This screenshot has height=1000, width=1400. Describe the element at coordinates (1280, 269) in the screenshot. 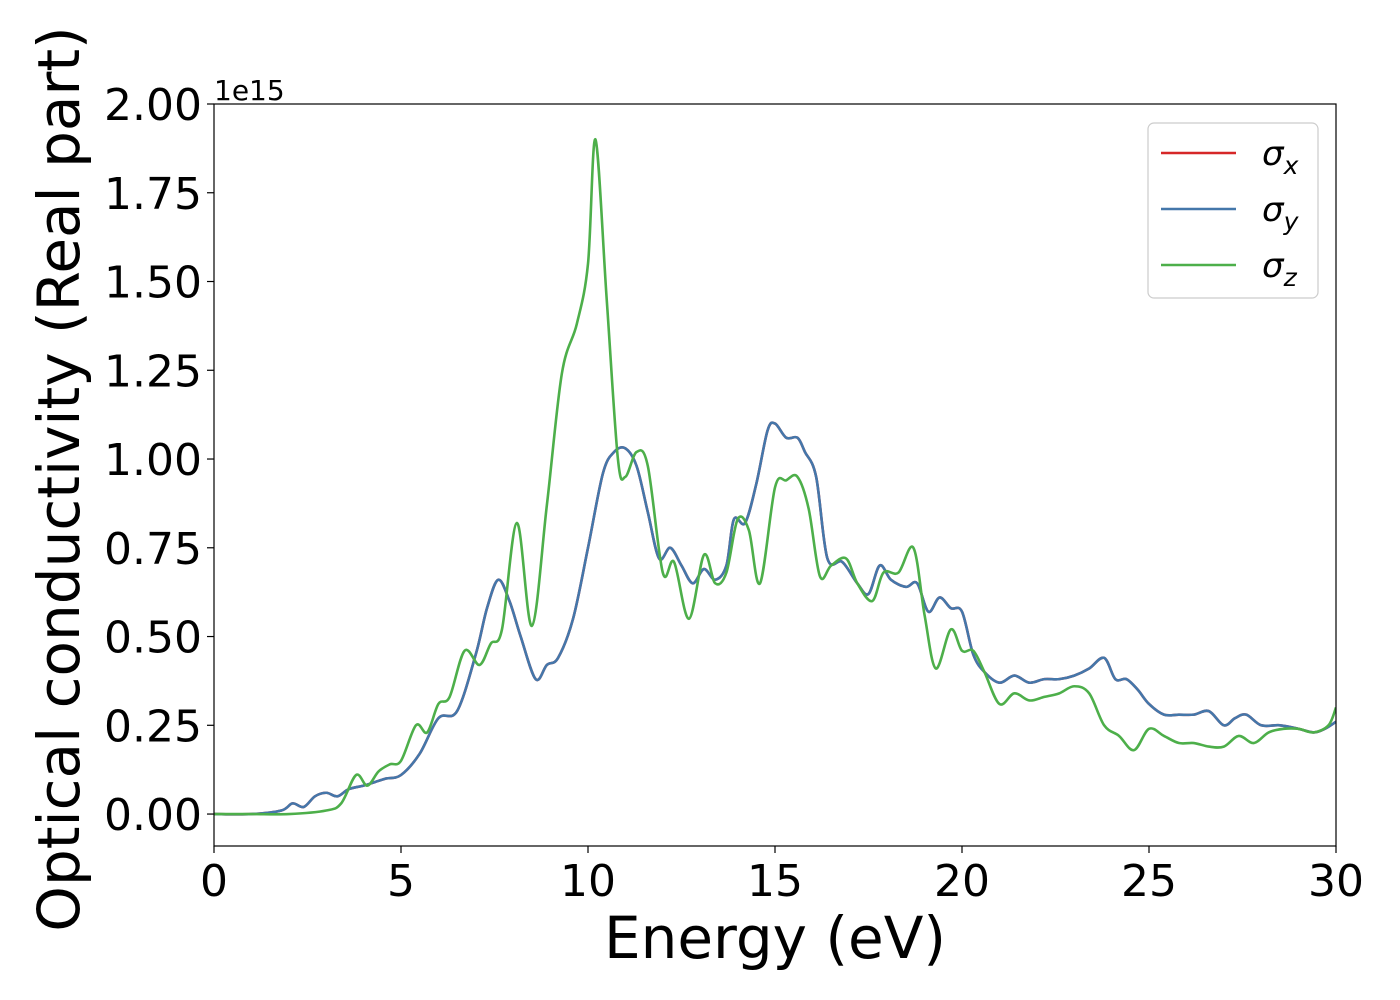

I see `legend-label-z: σz` at that location.